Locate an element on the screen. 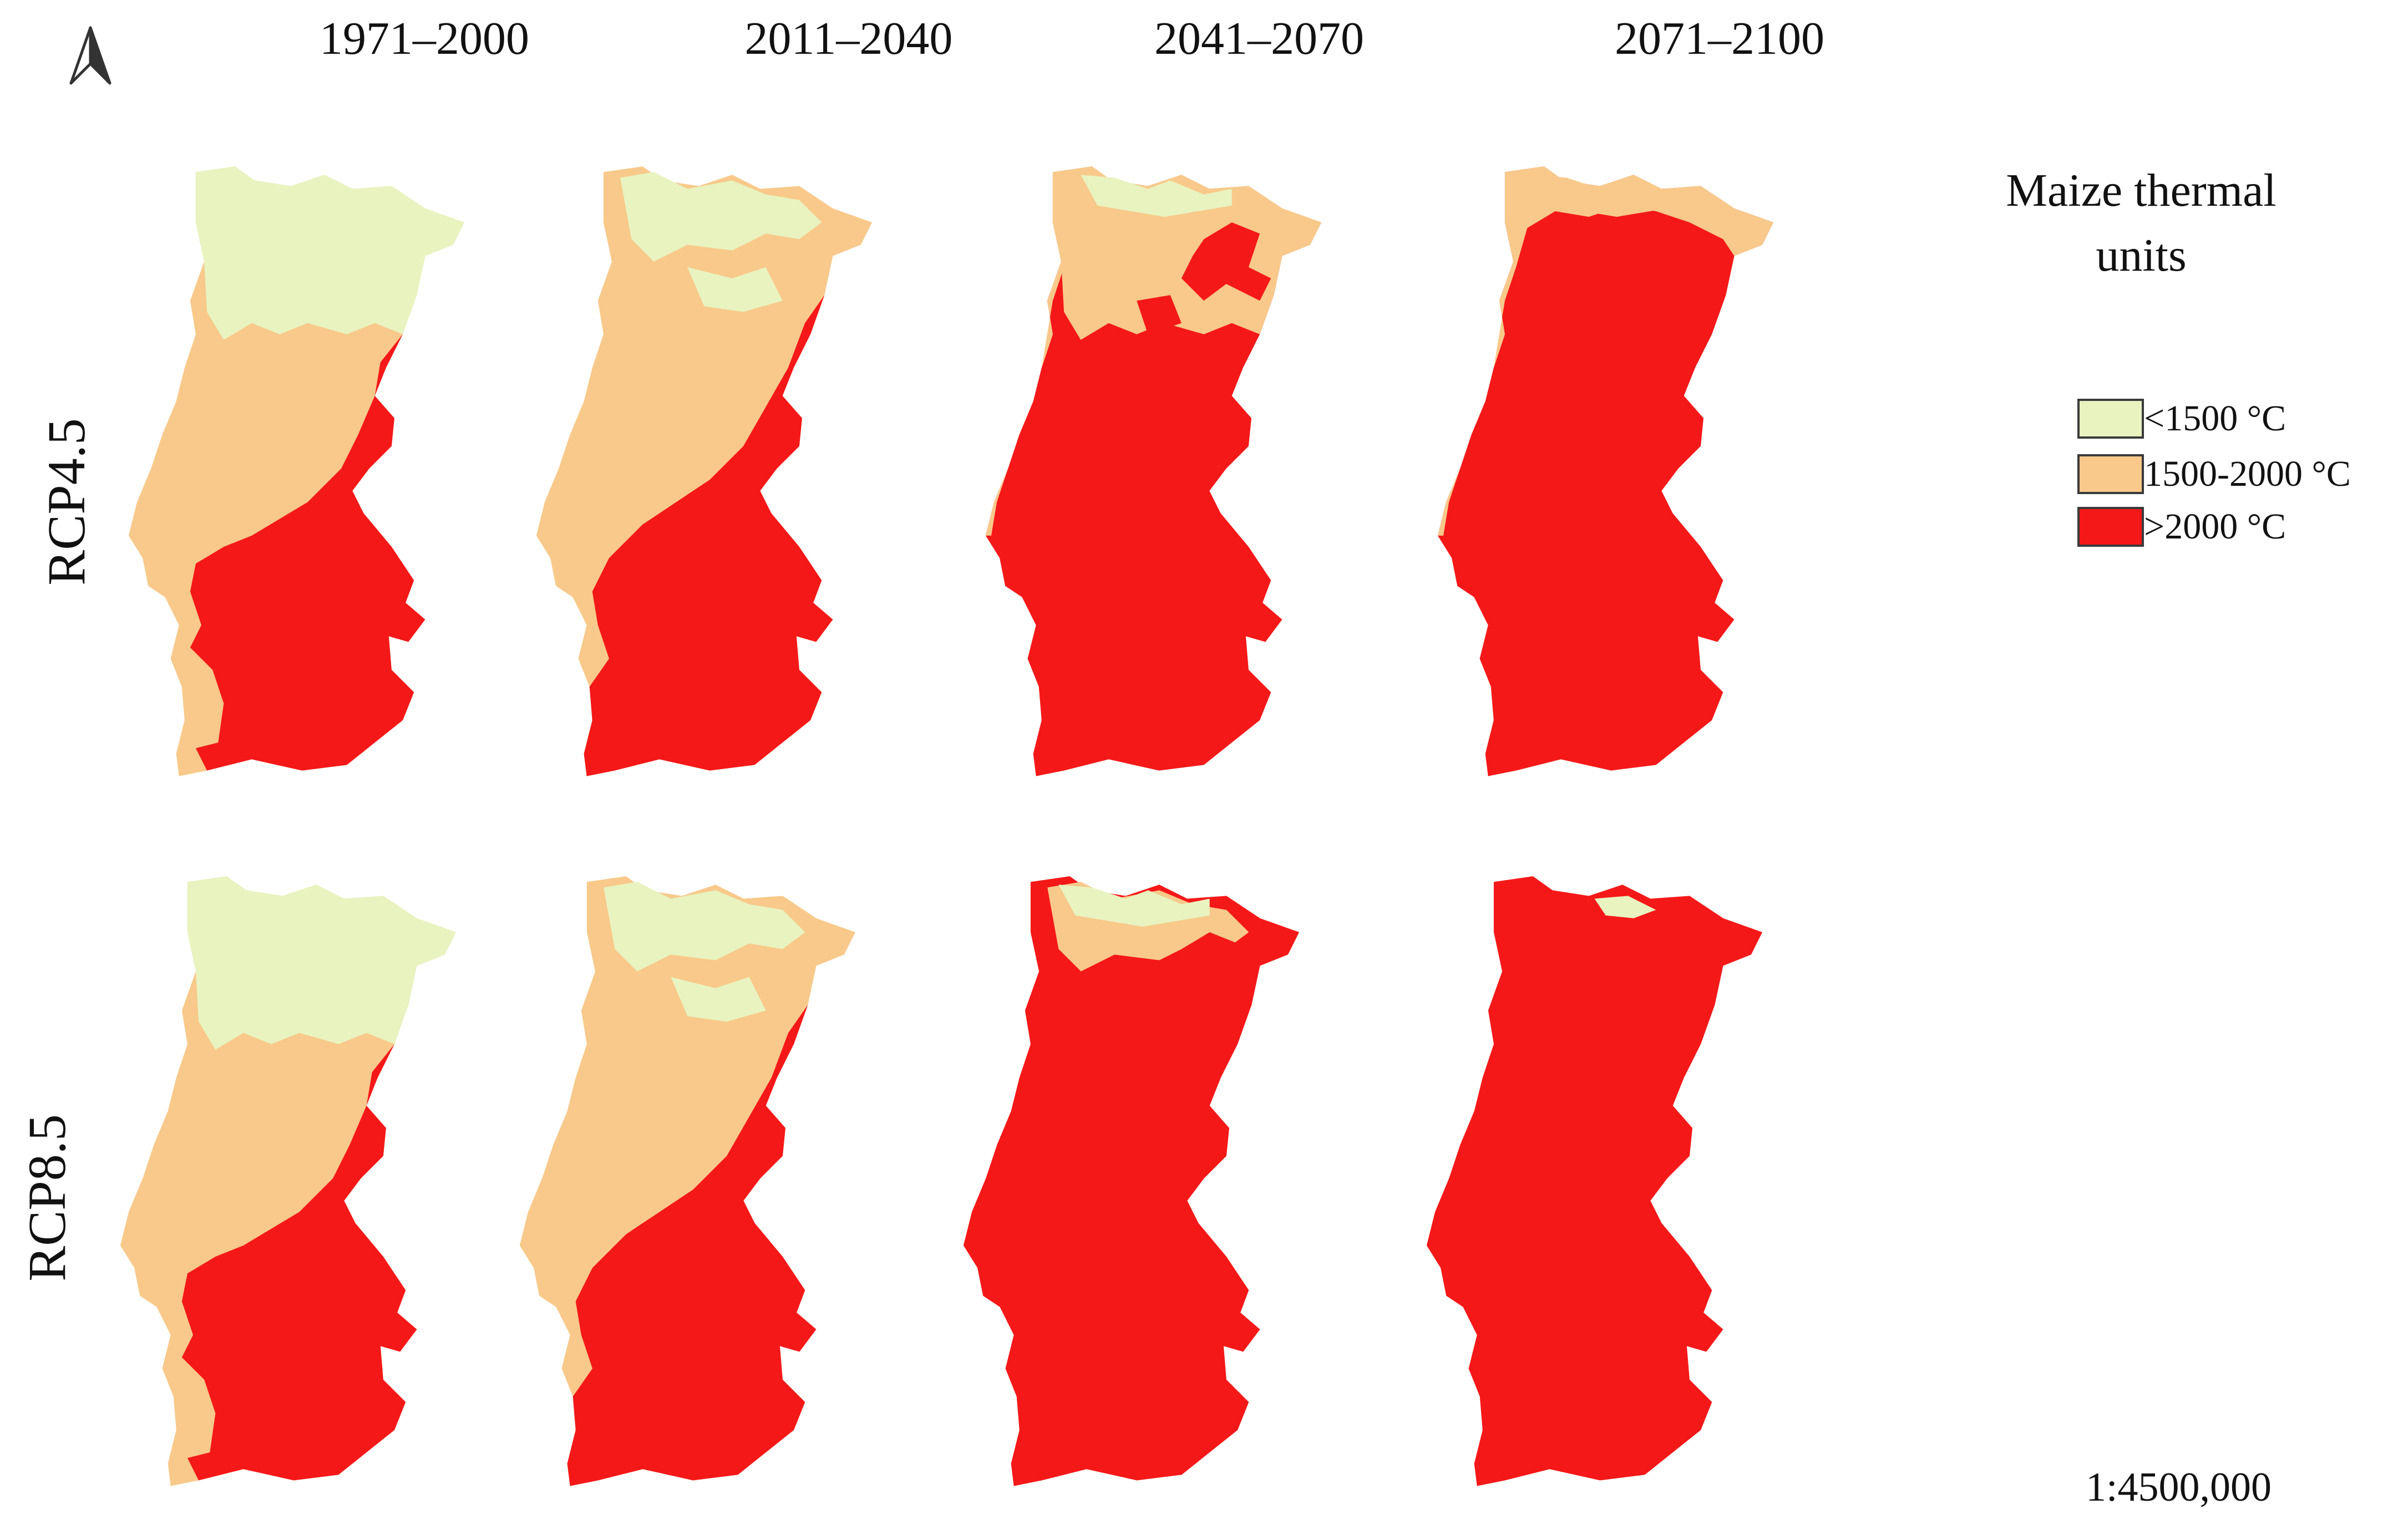  period-title-1: 1971–2000 is located at coordinates (424, 38).